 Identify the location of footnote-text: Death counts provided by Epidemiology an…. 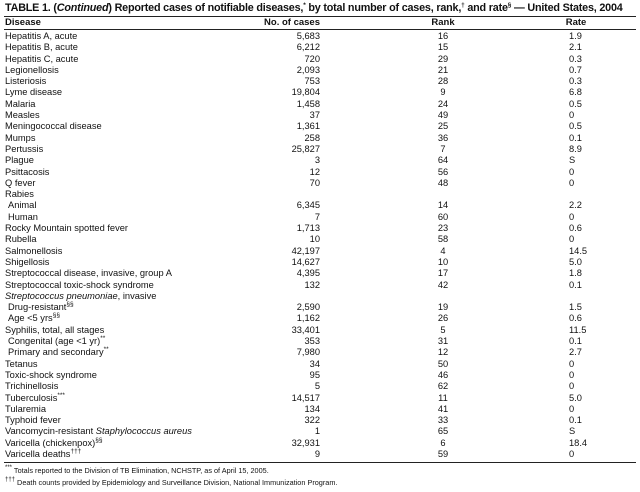
(177, 482).